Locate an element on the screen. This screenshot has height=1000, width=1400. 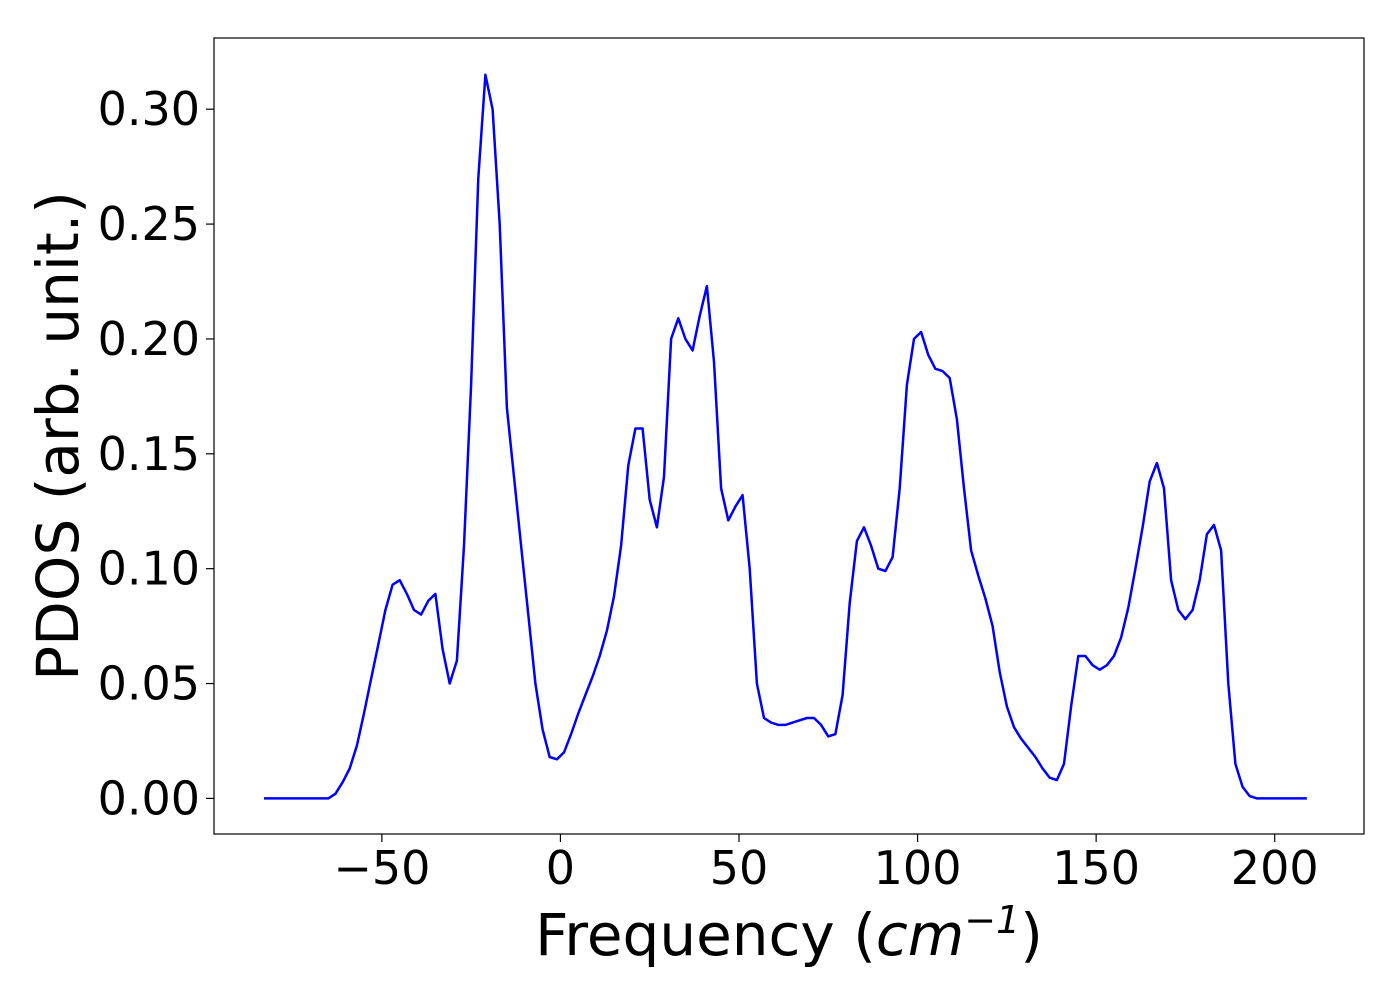
x-axis-title: Frequency (cm−1) is located at coordinates (789, 933).